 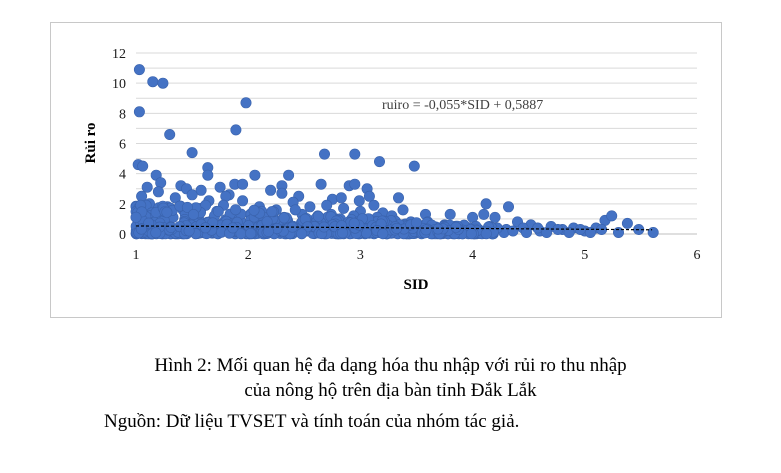 I want to click on y-tick-label: 10, so click(x=119, y=84).